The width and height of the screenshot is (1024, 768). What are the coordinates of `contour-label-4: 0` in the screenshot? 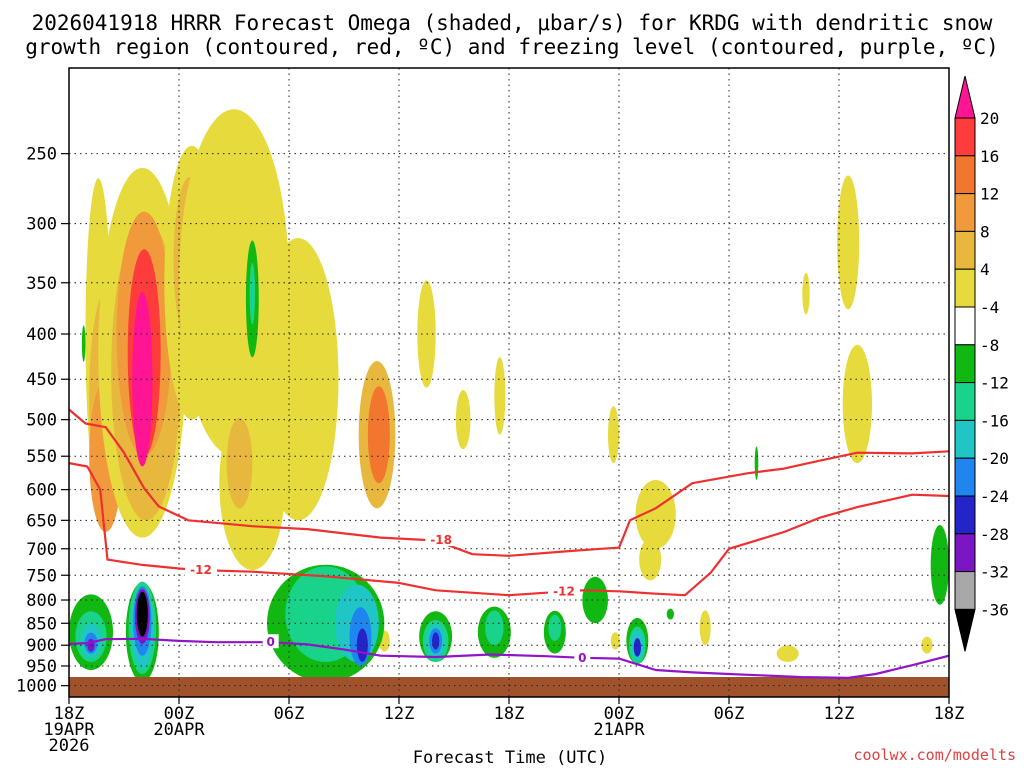 It's located at (582, 658).